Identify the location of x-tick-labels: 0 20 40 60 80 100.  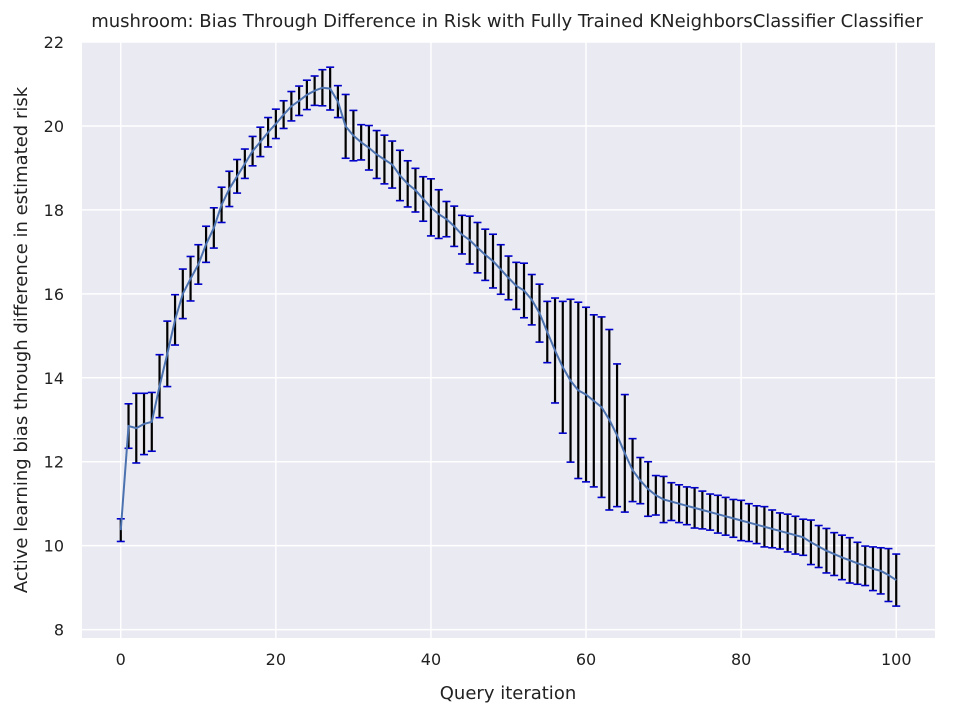
(514, 659).